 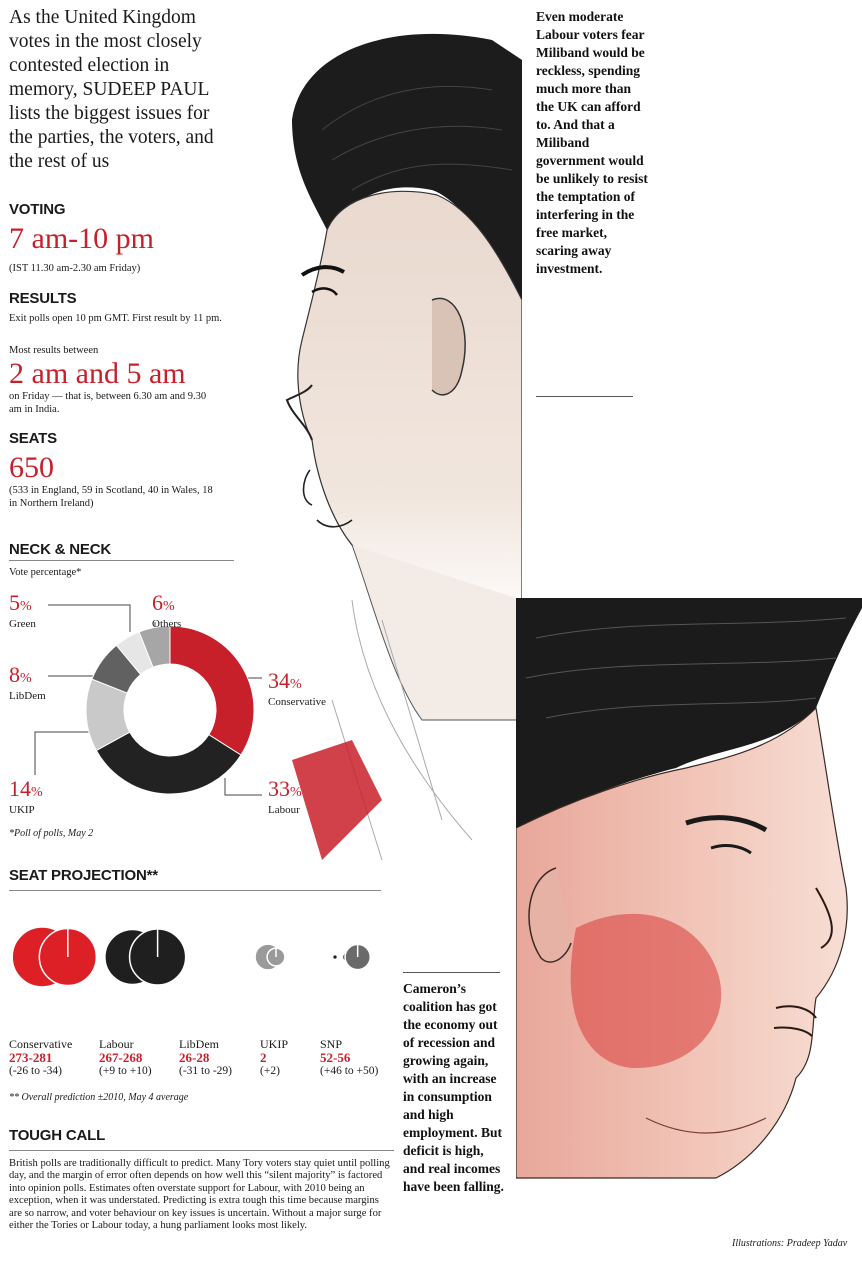 What do you see at coordinates (284, 810) in the screenshot?
I see `legend-labour-label: Labour` at bounding box center [284, 810].